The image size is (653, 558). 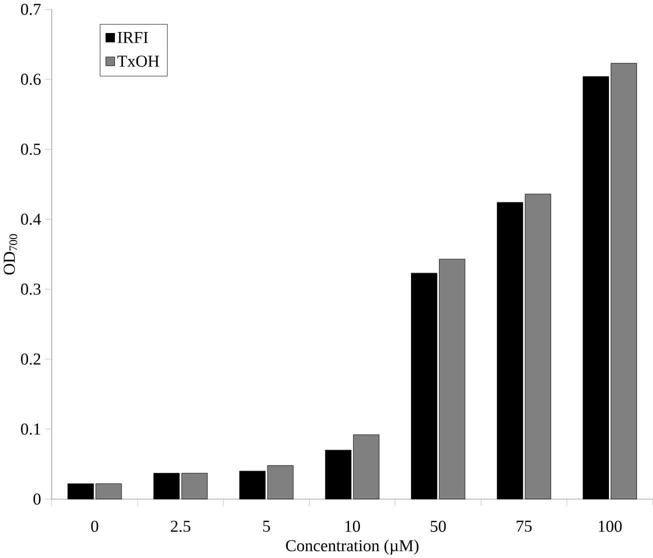 What do you see at coordinates (37, 498) in the screenshot?
I see `y-tick-label: 0` at bounding box center [37, 498].